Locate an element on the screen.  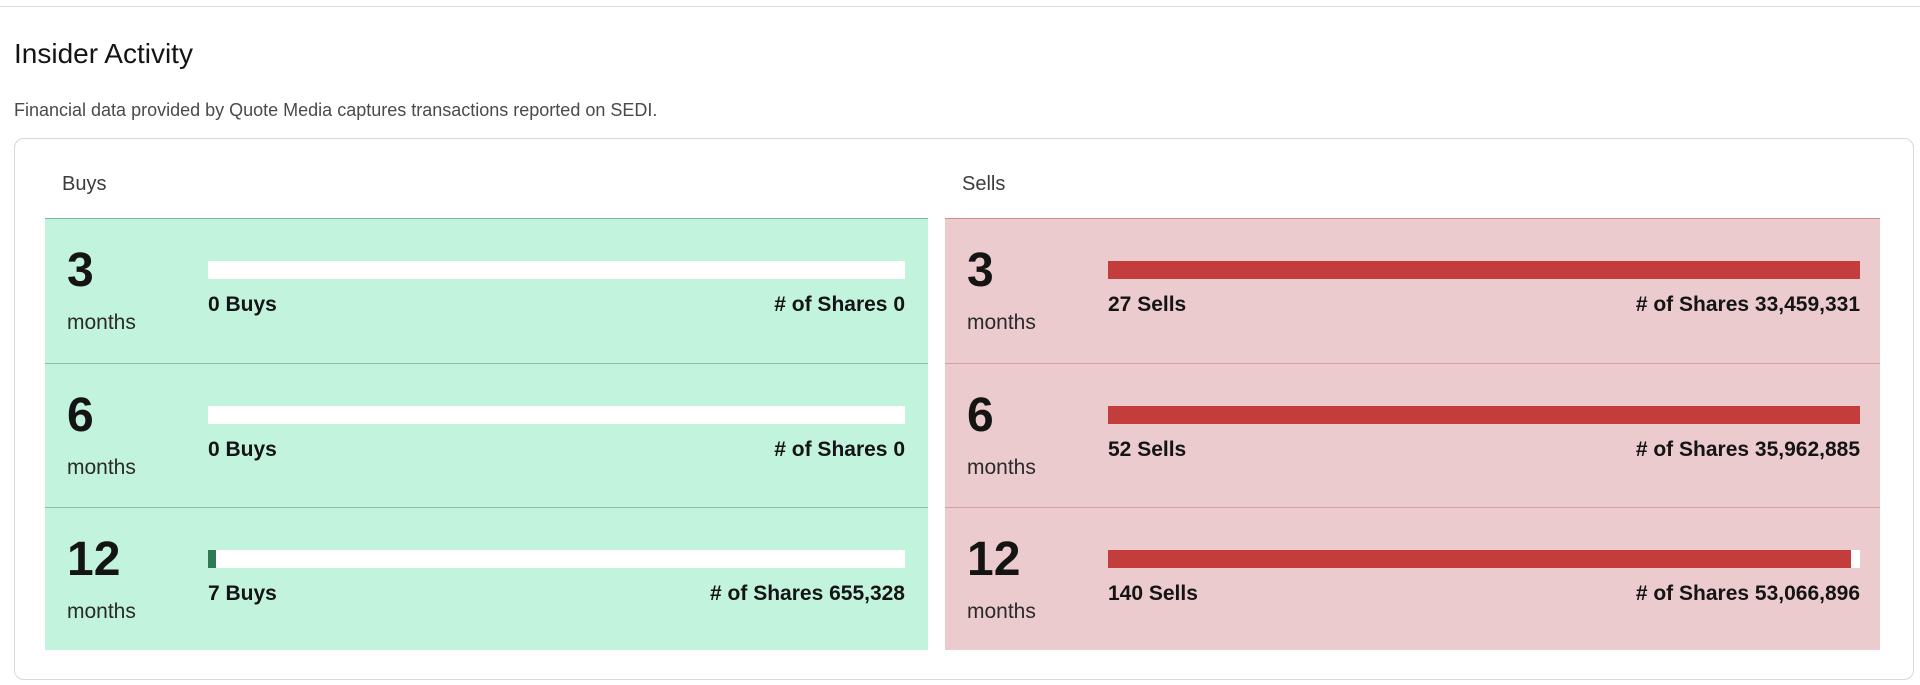
buys-heading: Buys is located at coordinates (84, 184).